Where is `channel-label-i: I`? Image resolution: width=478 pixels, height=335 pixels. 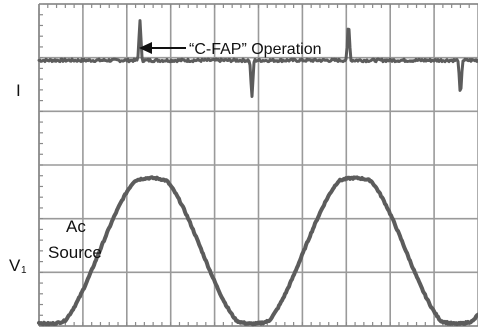
channel-label-i: I is located at coordinates (18, 90).